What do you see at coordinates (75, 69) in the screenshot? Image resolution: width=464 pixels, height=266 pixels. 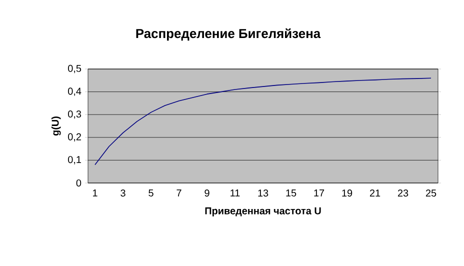 I see `y-tick-label: 0,5` at bounding box center [75, 69].